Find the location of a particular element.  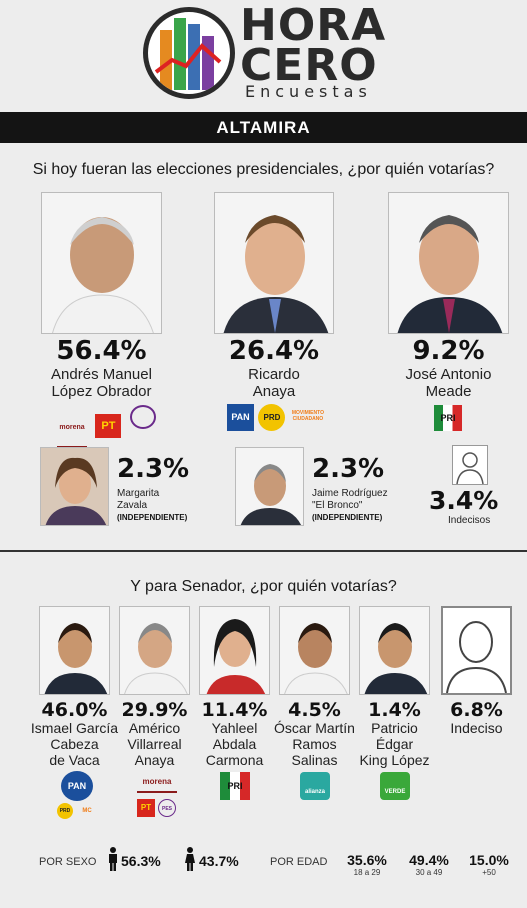

party-logos: VERDE is located at coordinates (395, 786).